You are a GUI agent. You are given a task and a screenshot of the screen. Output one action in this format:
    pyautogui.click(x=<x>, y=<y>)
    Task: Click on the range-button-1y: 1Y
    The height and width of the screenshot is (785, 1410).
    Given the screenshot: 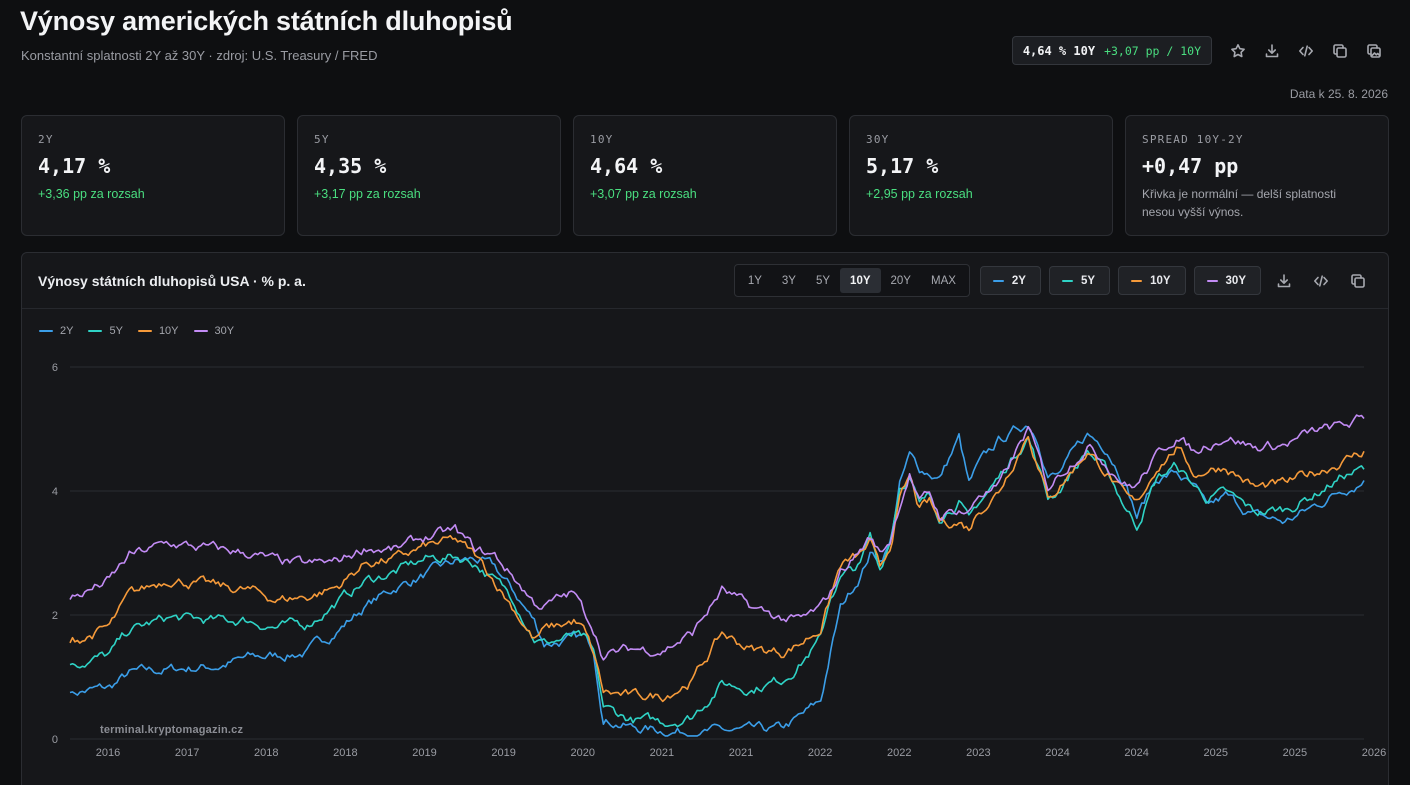 What is the action you would take?
    pyautogui.click(x=754, y=280)
    